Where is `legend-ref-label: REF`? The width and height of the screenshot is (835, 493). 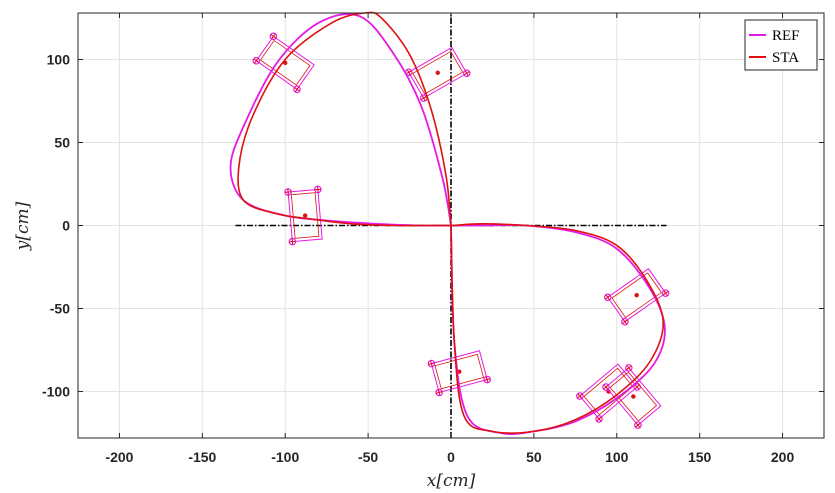
legend-ref-label: REF is located at coordinates (786, 36).